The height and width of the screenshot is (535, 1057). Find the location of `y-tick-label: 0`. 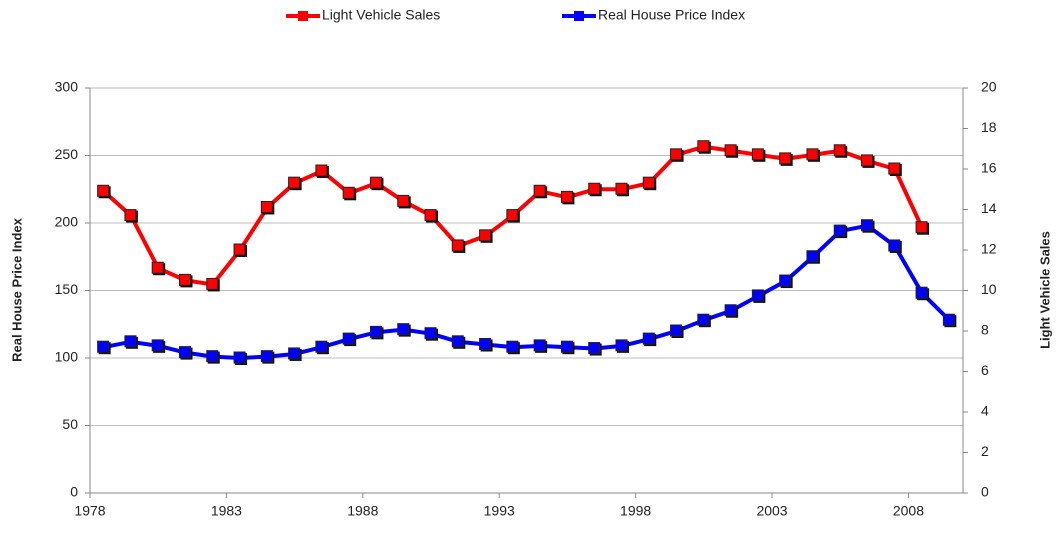

y-tick-label: 0 is located at coordinates (74, 492).